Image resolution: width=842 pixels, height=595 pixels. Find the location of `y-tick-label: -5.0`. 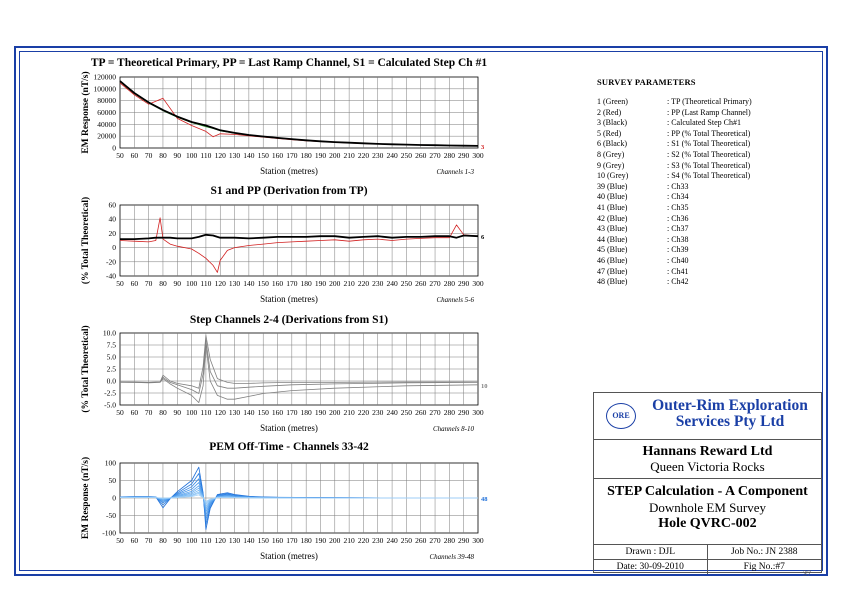

y-tick-label: -5.0 is located at coordinates (110, 405).